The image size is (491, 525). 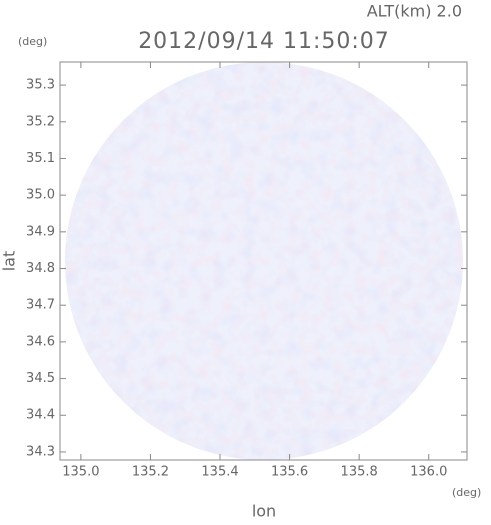 I want to click on y-unit: (deg), so click(x=32, y=41).